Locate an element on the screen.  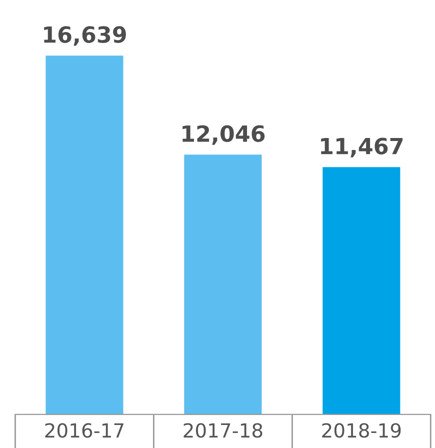
x-tick-label: 2016-17 is located at coordinates (84, 430).